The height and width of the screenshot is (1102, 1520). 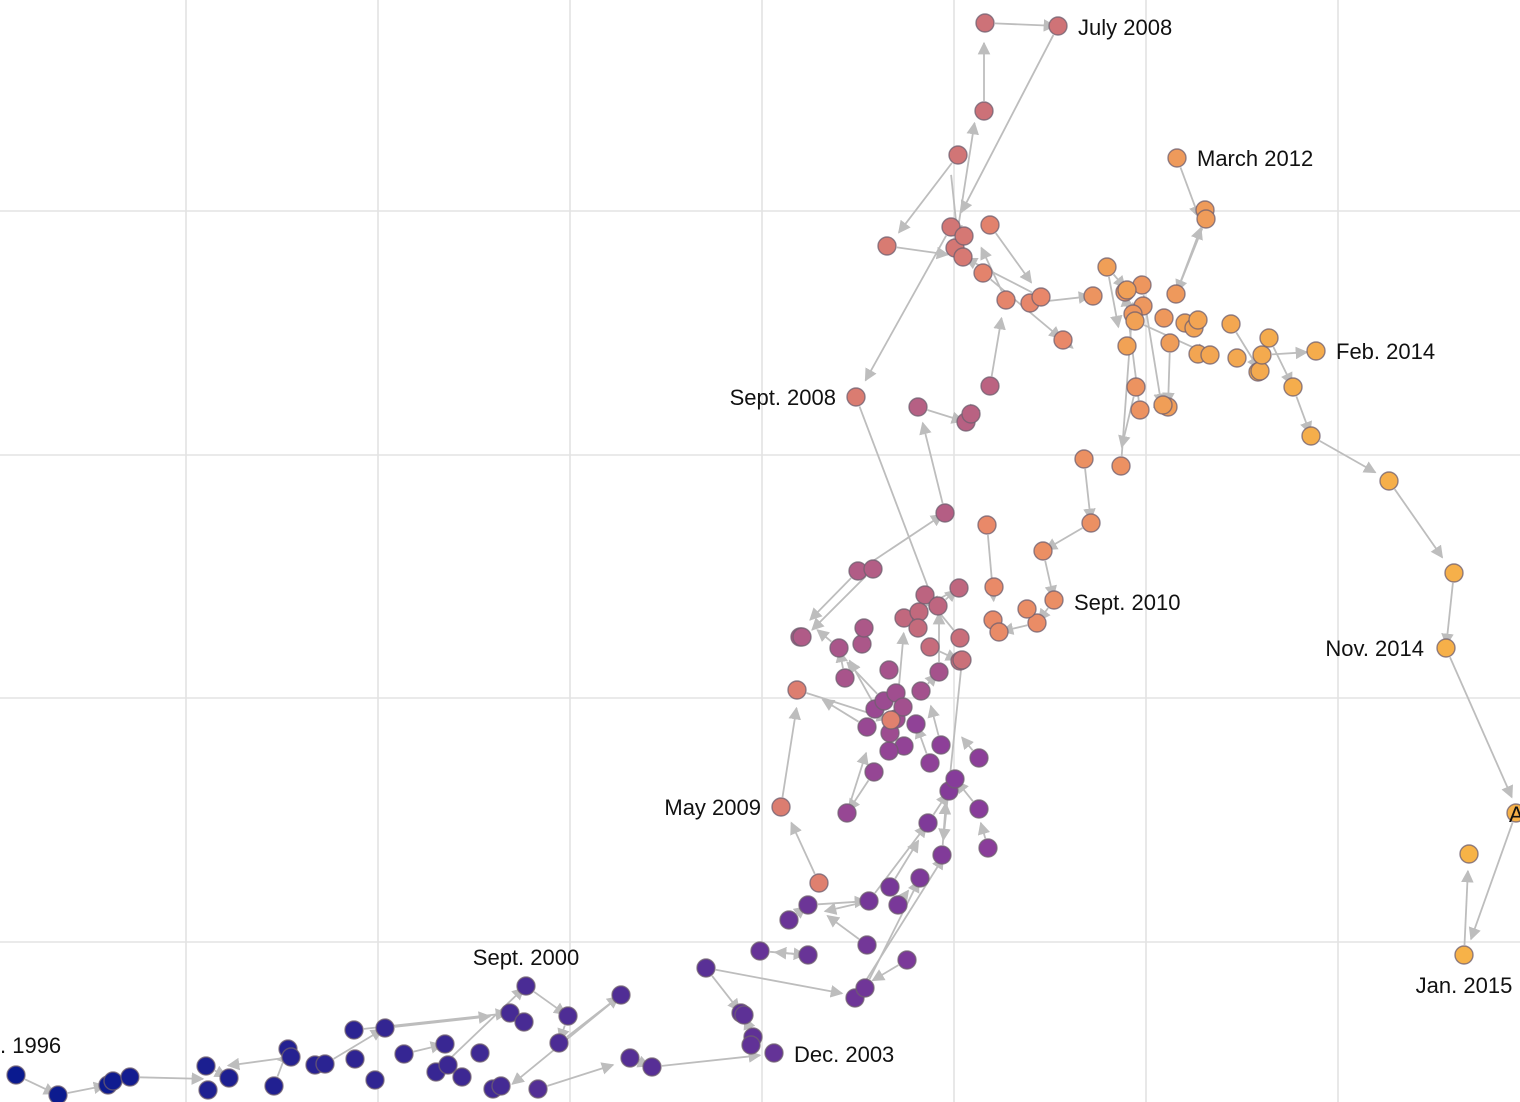 I want to click on annotation-nov-2014: Nov. 2014, so click(x=1374, y=648).